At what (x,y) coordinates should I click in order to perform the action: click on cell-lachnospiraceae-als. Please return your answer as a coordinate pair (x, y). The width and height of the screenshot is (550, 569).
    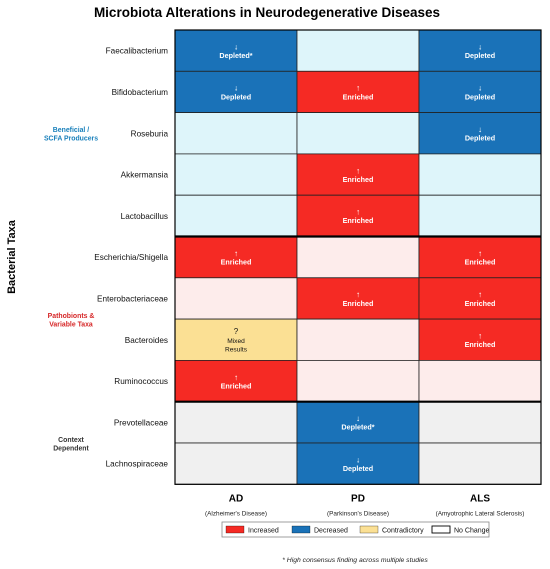
    Looking at the image, I should click on (480, 463).